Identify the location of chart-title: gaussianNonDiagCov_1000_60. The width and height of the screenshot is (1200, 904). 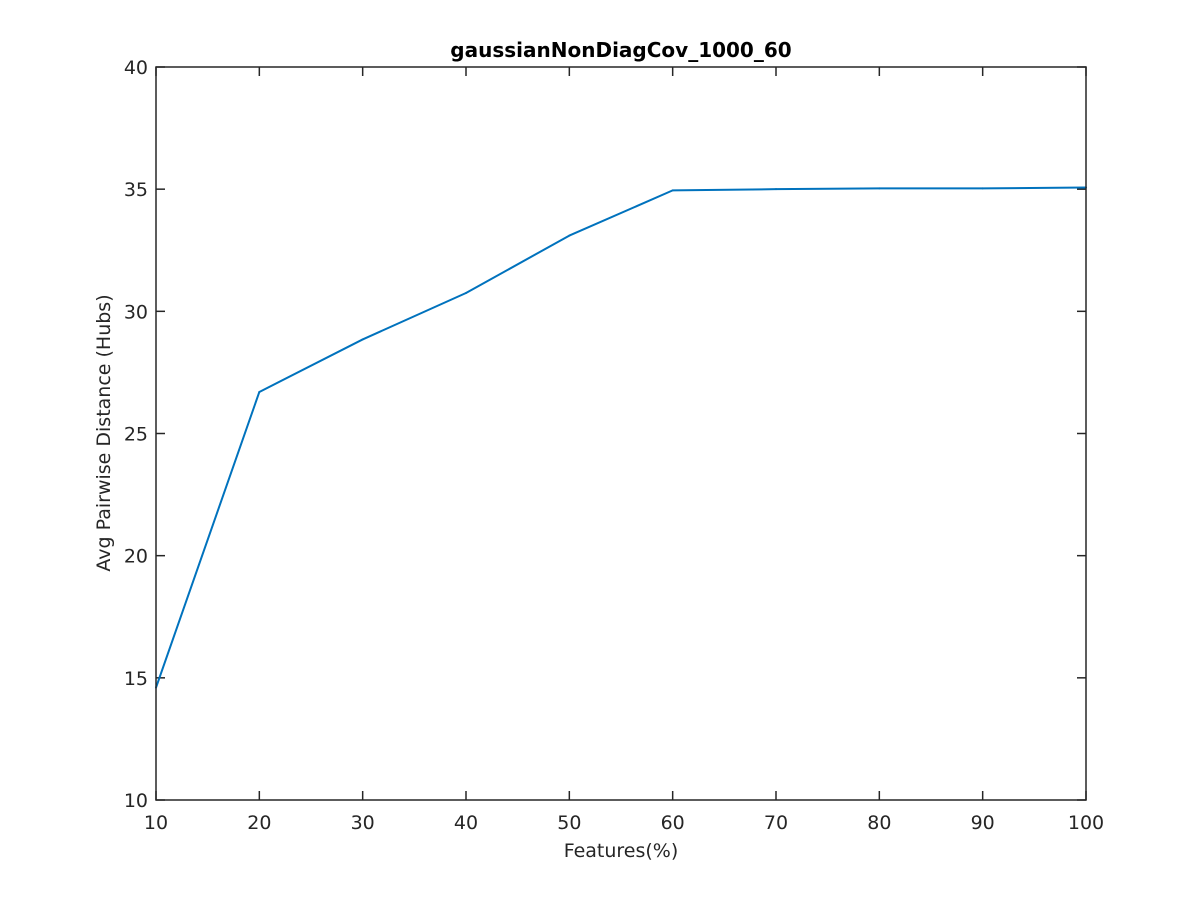
(620, 50).